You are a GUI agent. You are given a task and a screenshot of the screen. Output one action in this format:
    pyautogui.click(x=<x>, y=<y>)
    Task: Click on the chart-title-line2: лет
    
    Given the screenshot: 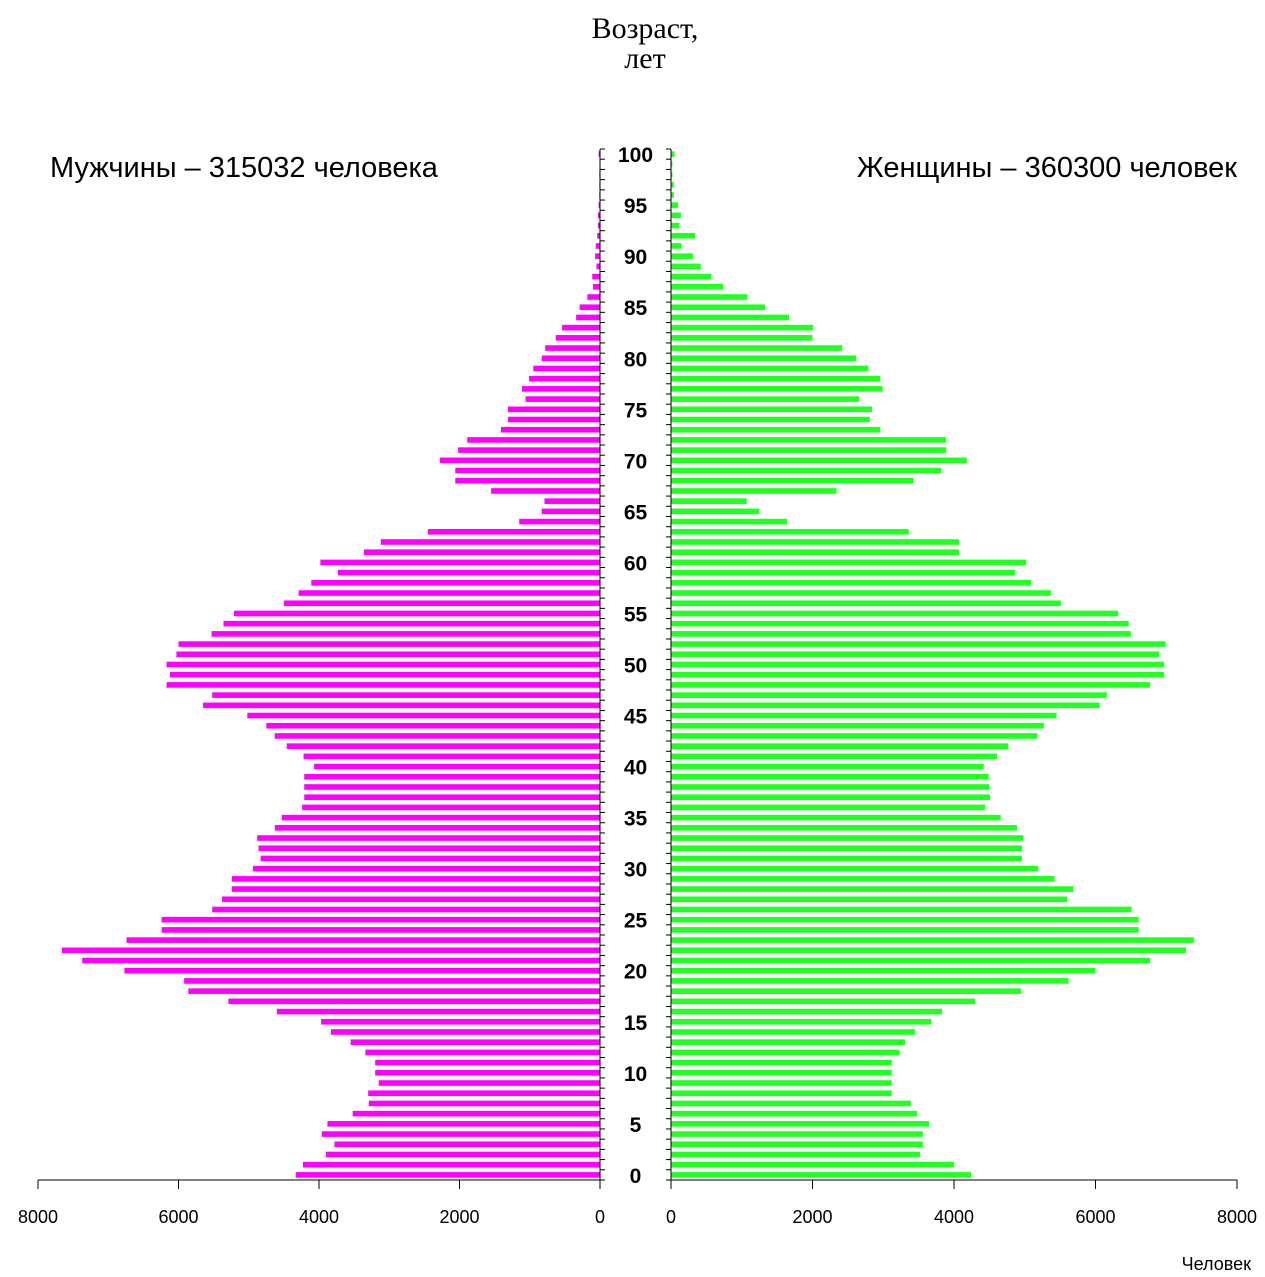 What is the action you would take?
    pyautogui.click(x=645, y=58)
    